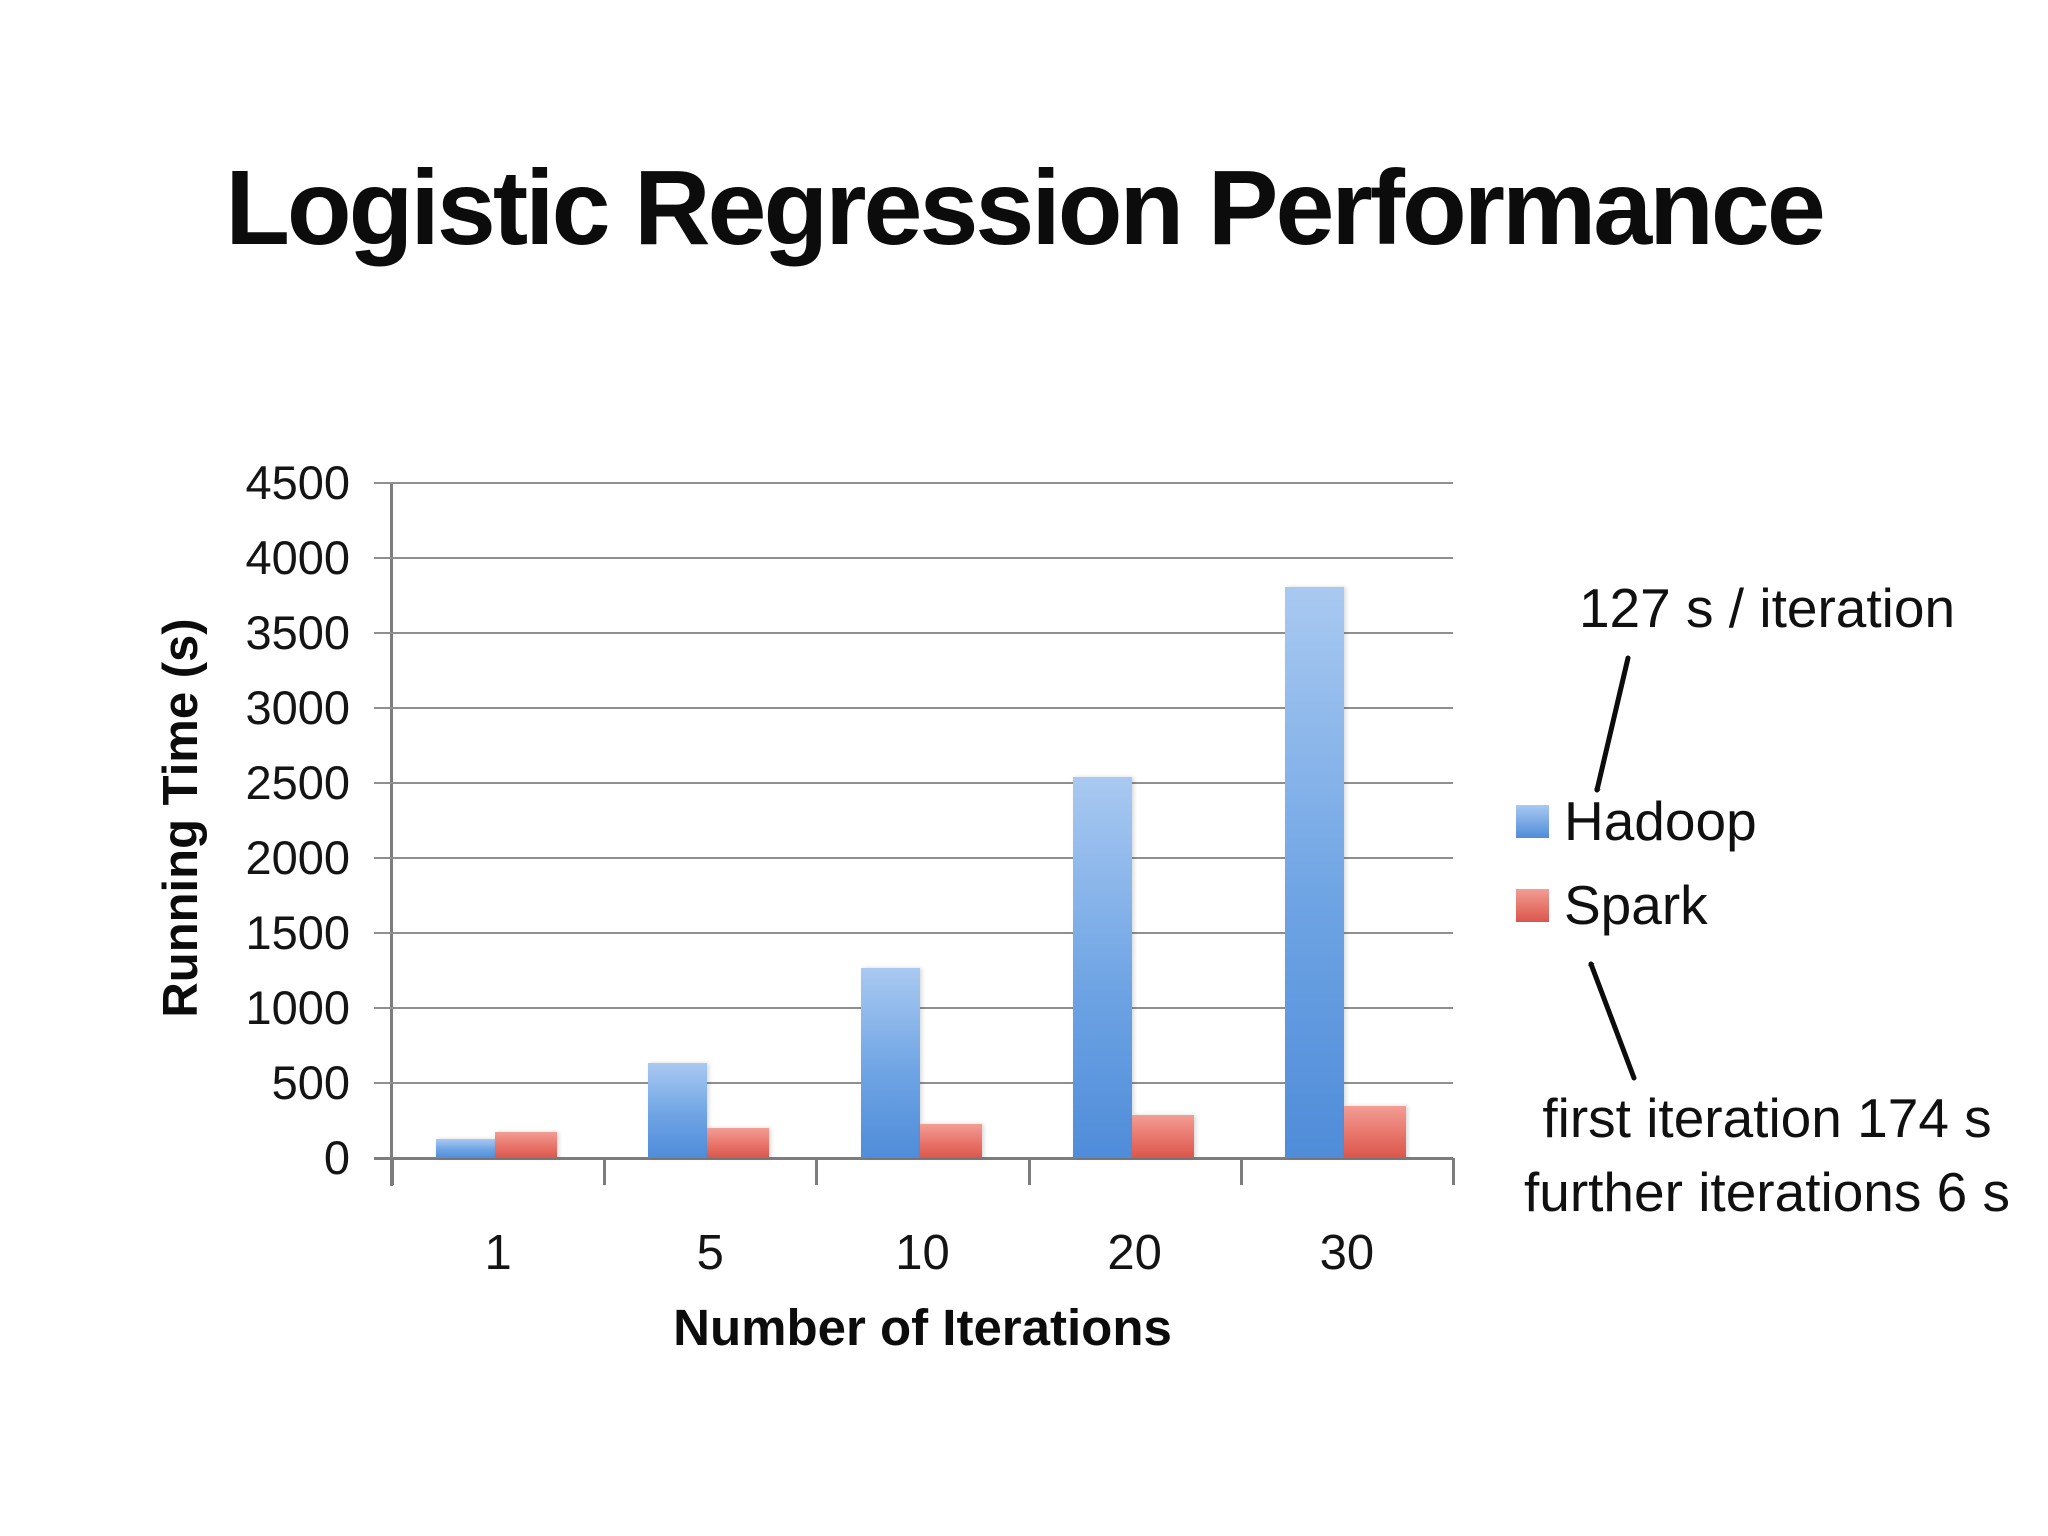 The height and width of the screenshot is (1536, 2048). Describe the element at coordinates (922, 1253) in the screenshot. I see `x-tick-label: 10` at that location.